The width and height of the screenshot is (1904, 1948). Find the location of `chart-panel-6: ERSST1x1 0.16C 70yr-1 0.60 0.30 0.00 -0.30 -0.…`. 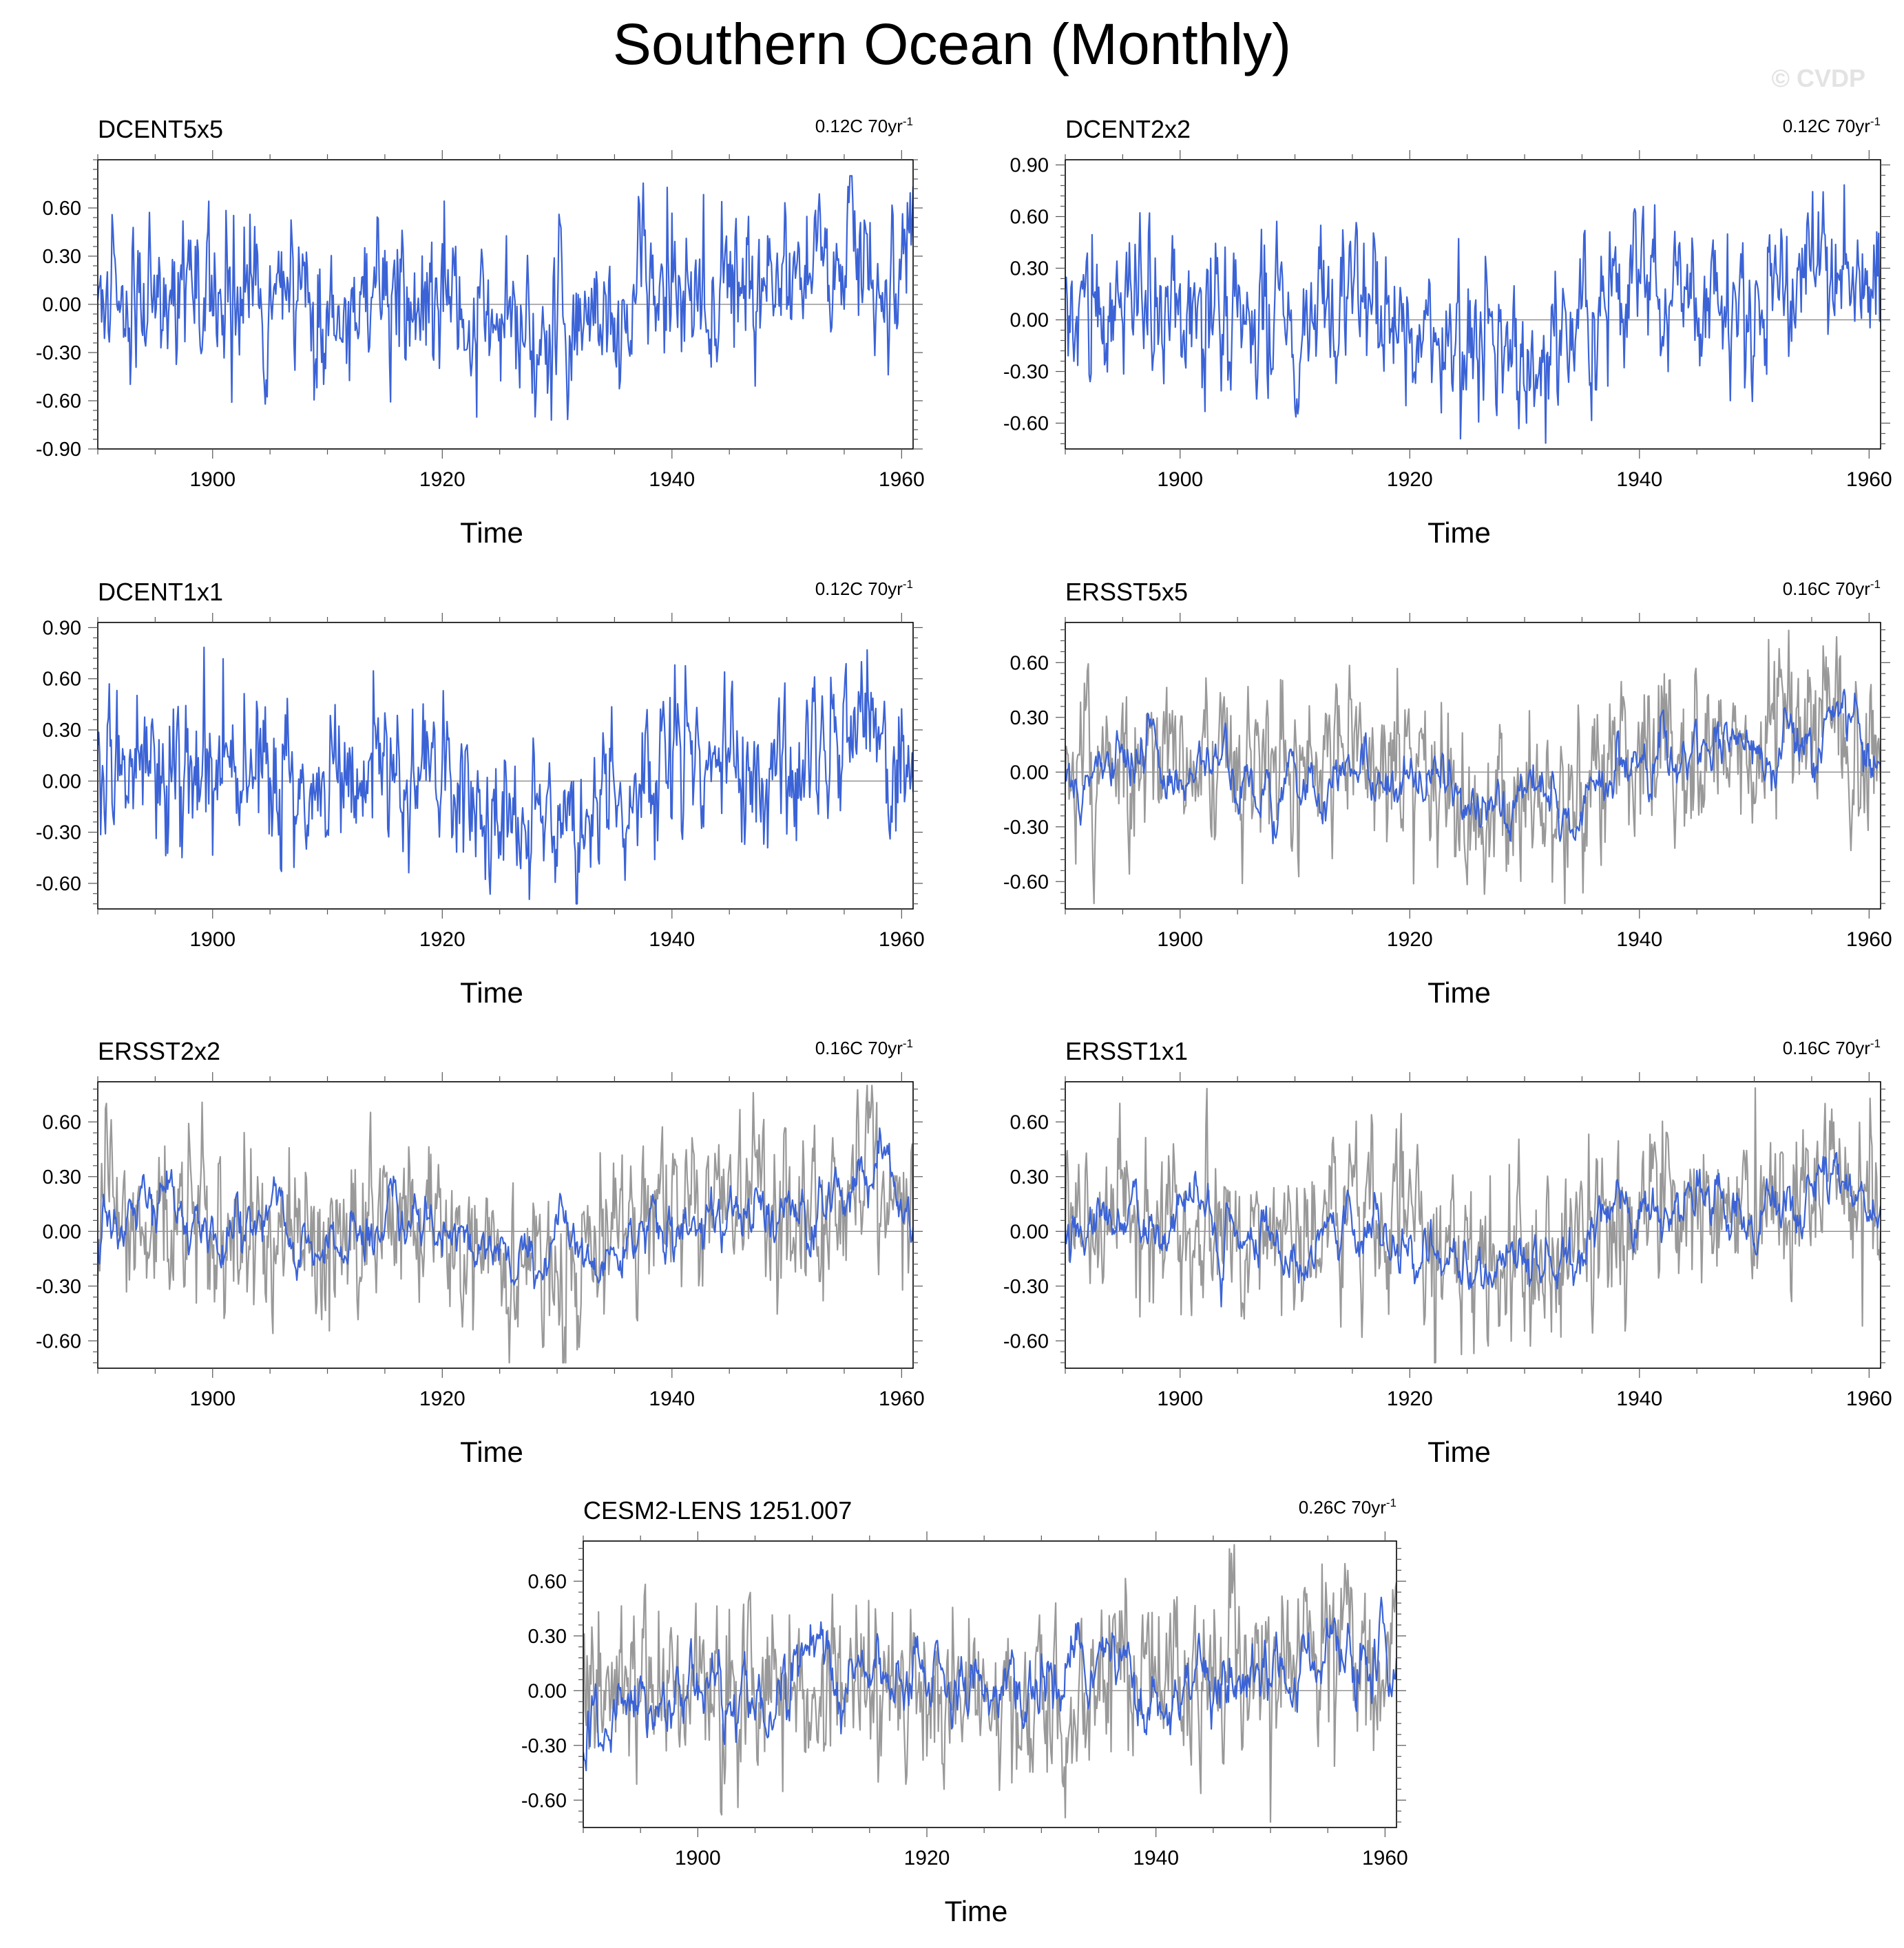

chart-panel-6: ERSST1x1 0.16C 70yr-1 0.60 0.30 0.00 -0.30 -0.… is located at coordinates (1447, 1252).